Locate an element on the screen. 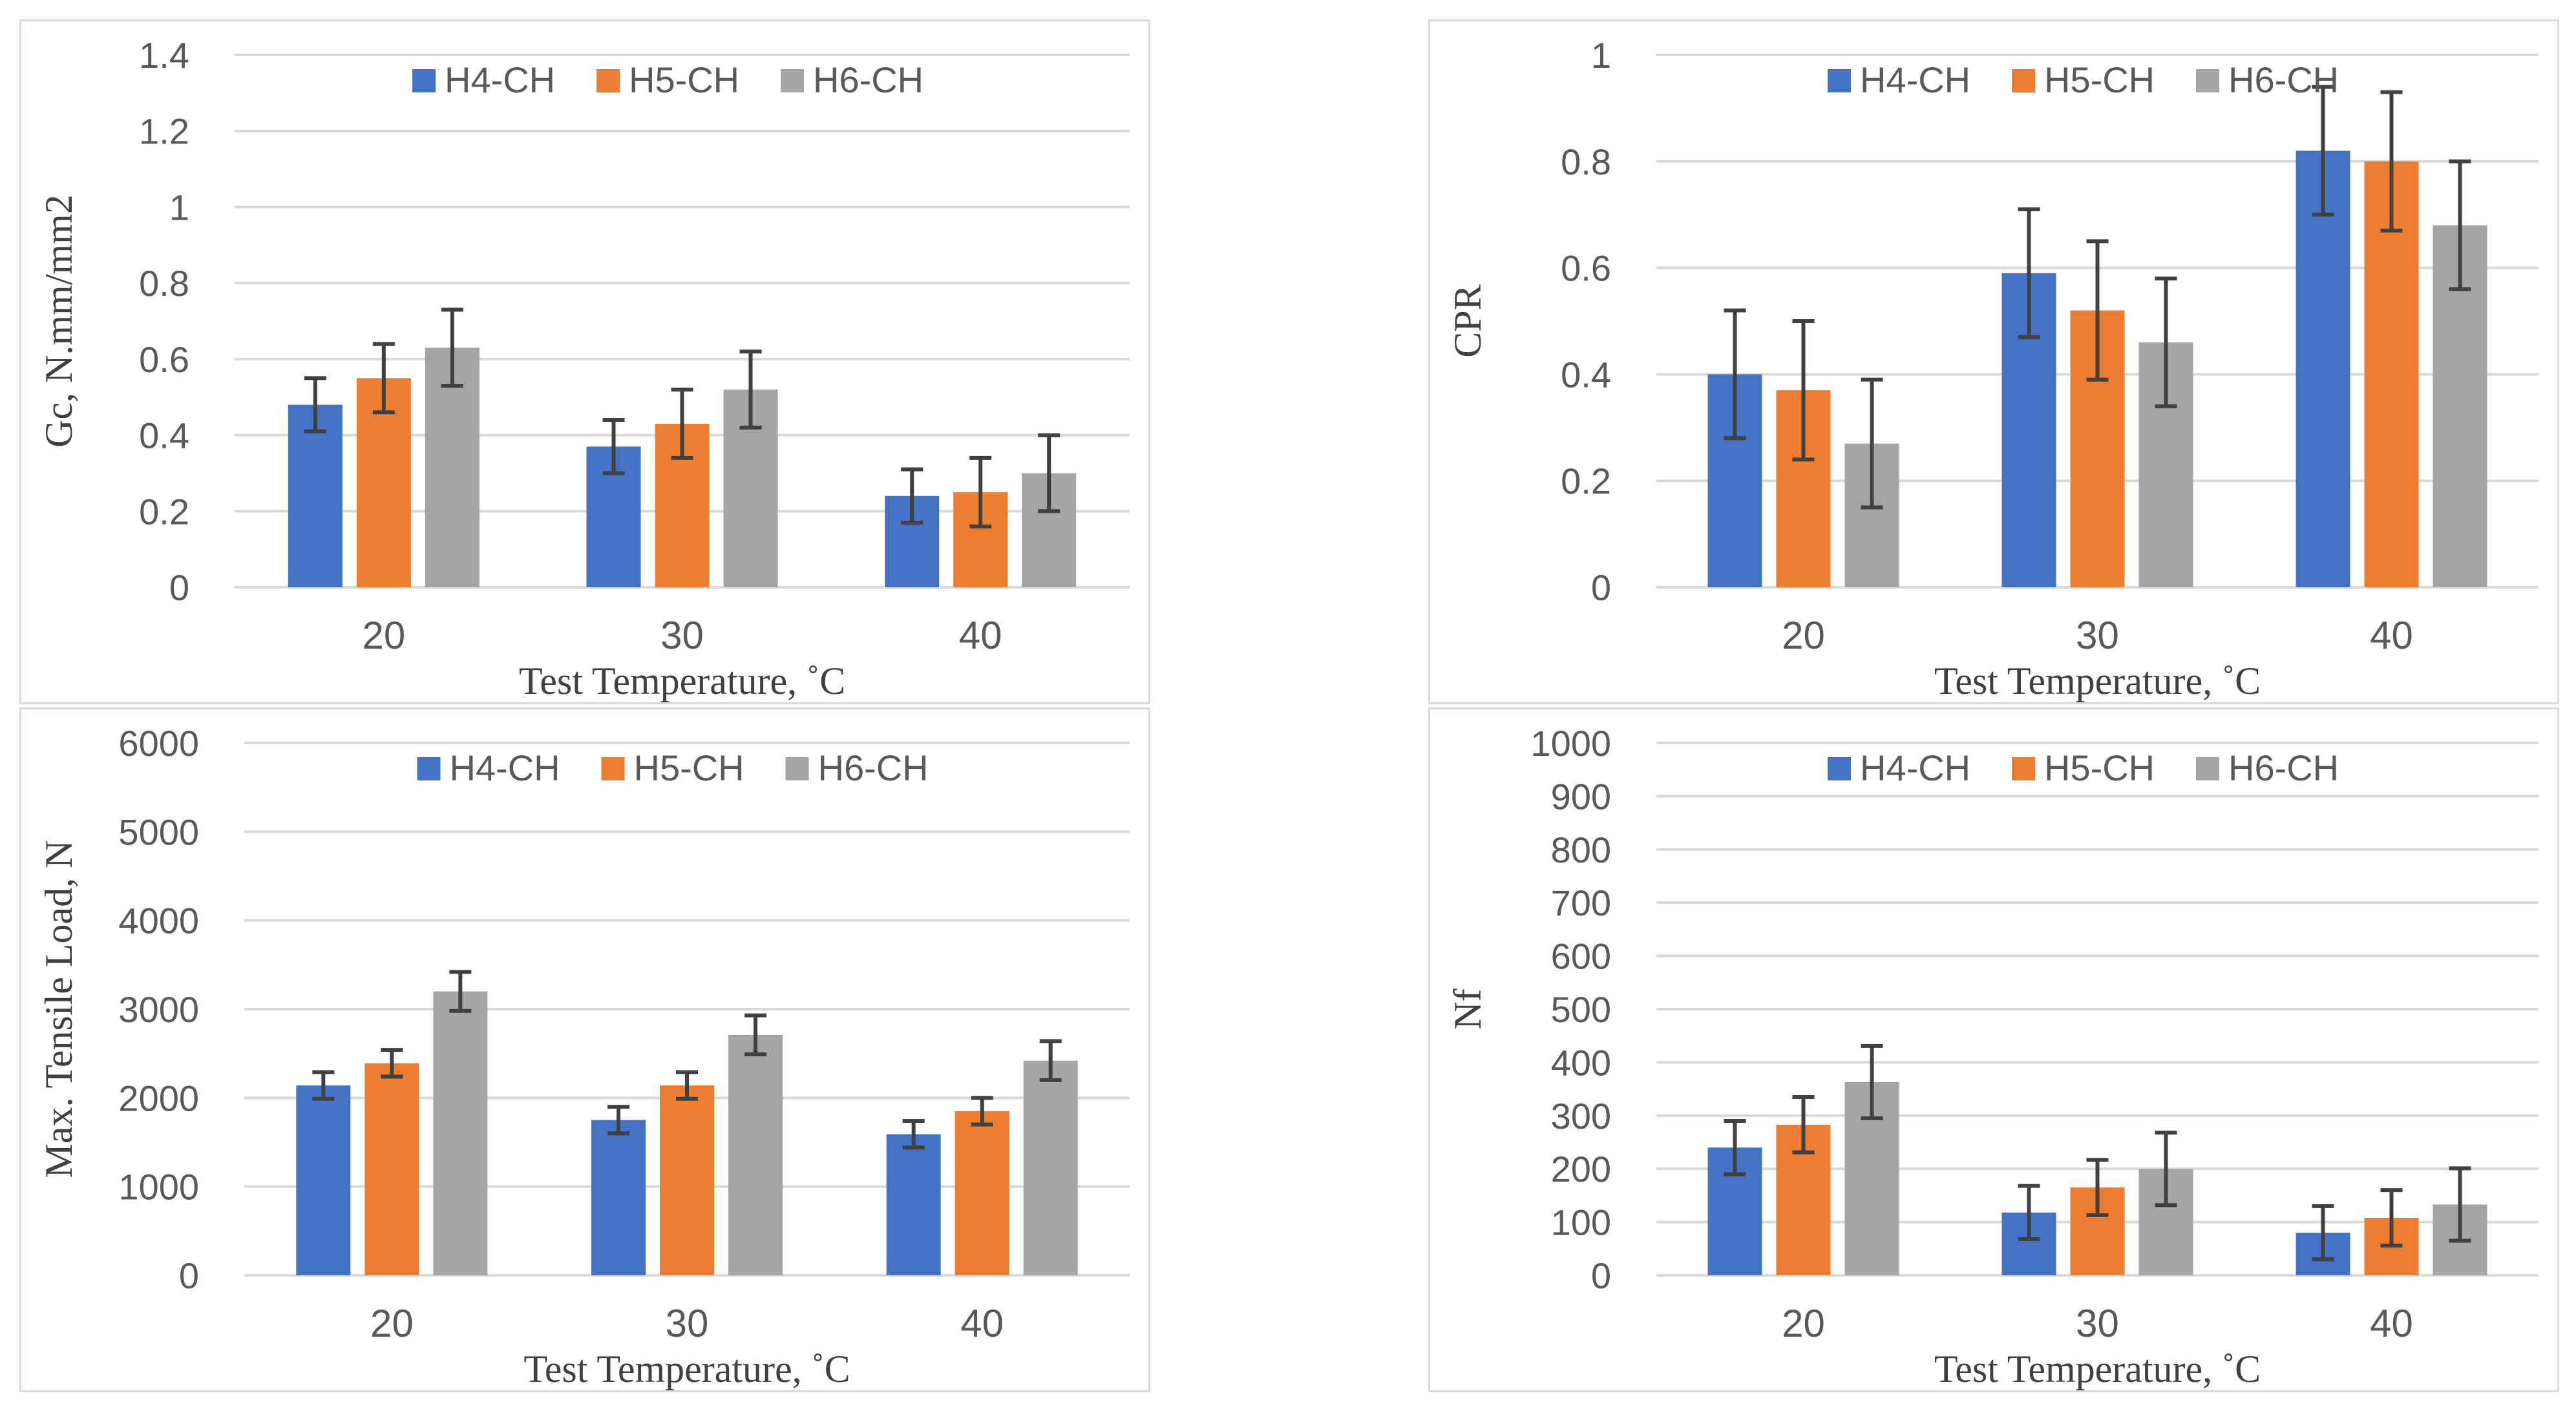  y-tick-label: 700 is located at coordinates (1581, 903).